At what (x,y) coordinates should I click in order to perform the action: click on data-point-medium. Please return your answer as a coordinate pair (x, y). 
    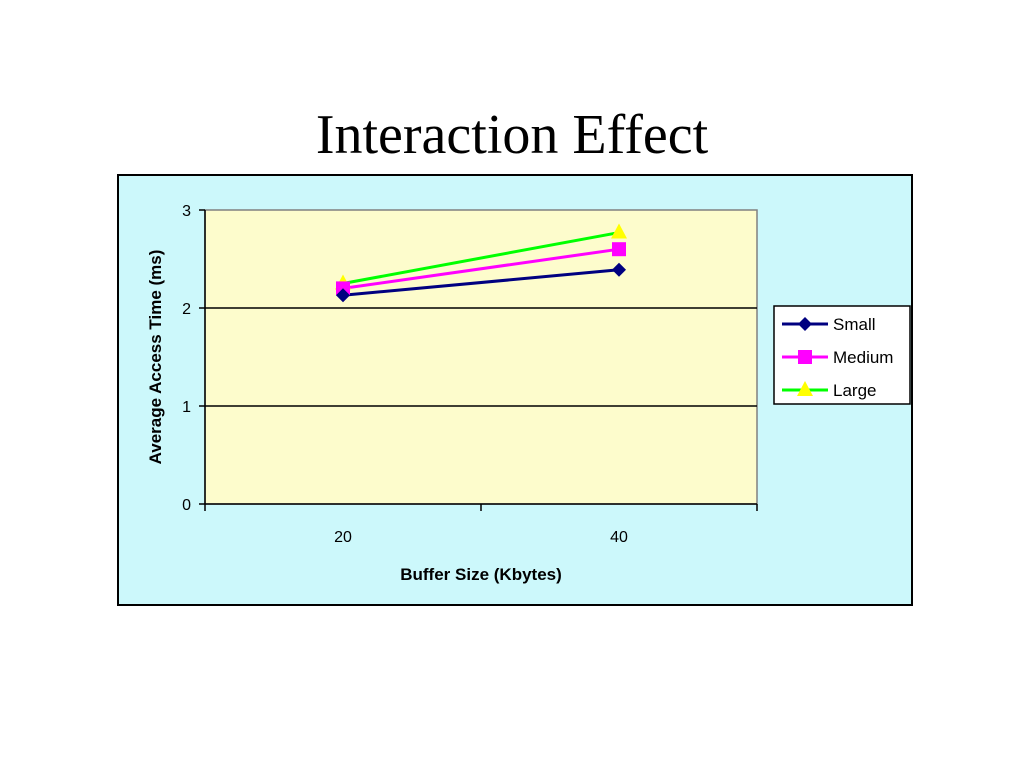
    Looking at the image, I should click on (619, 249).